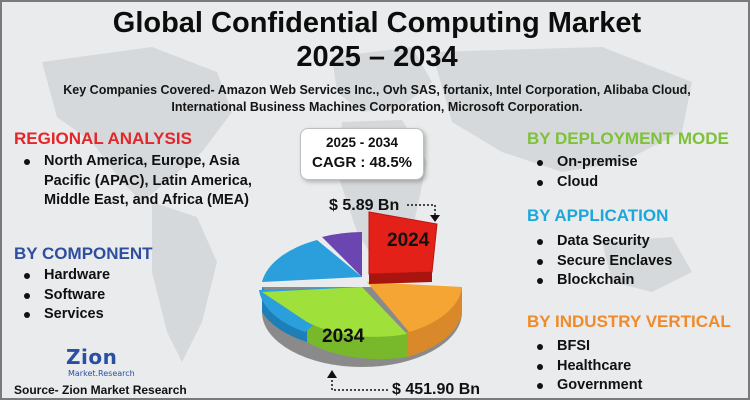 The width and height of the screenshot is (750, 400). I want to click on cagr-value: CAGR : 48.5%, so click(362, 162).